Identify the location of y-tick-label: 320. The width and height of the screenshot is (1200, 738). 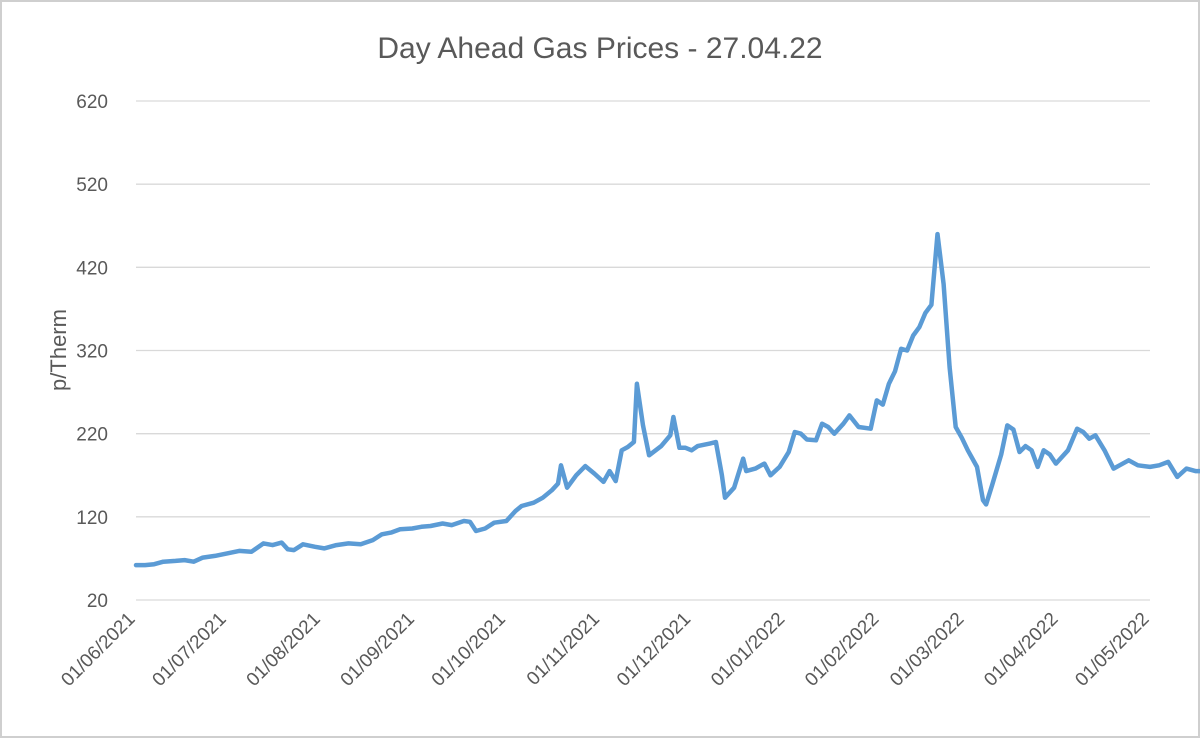
(92, 352).